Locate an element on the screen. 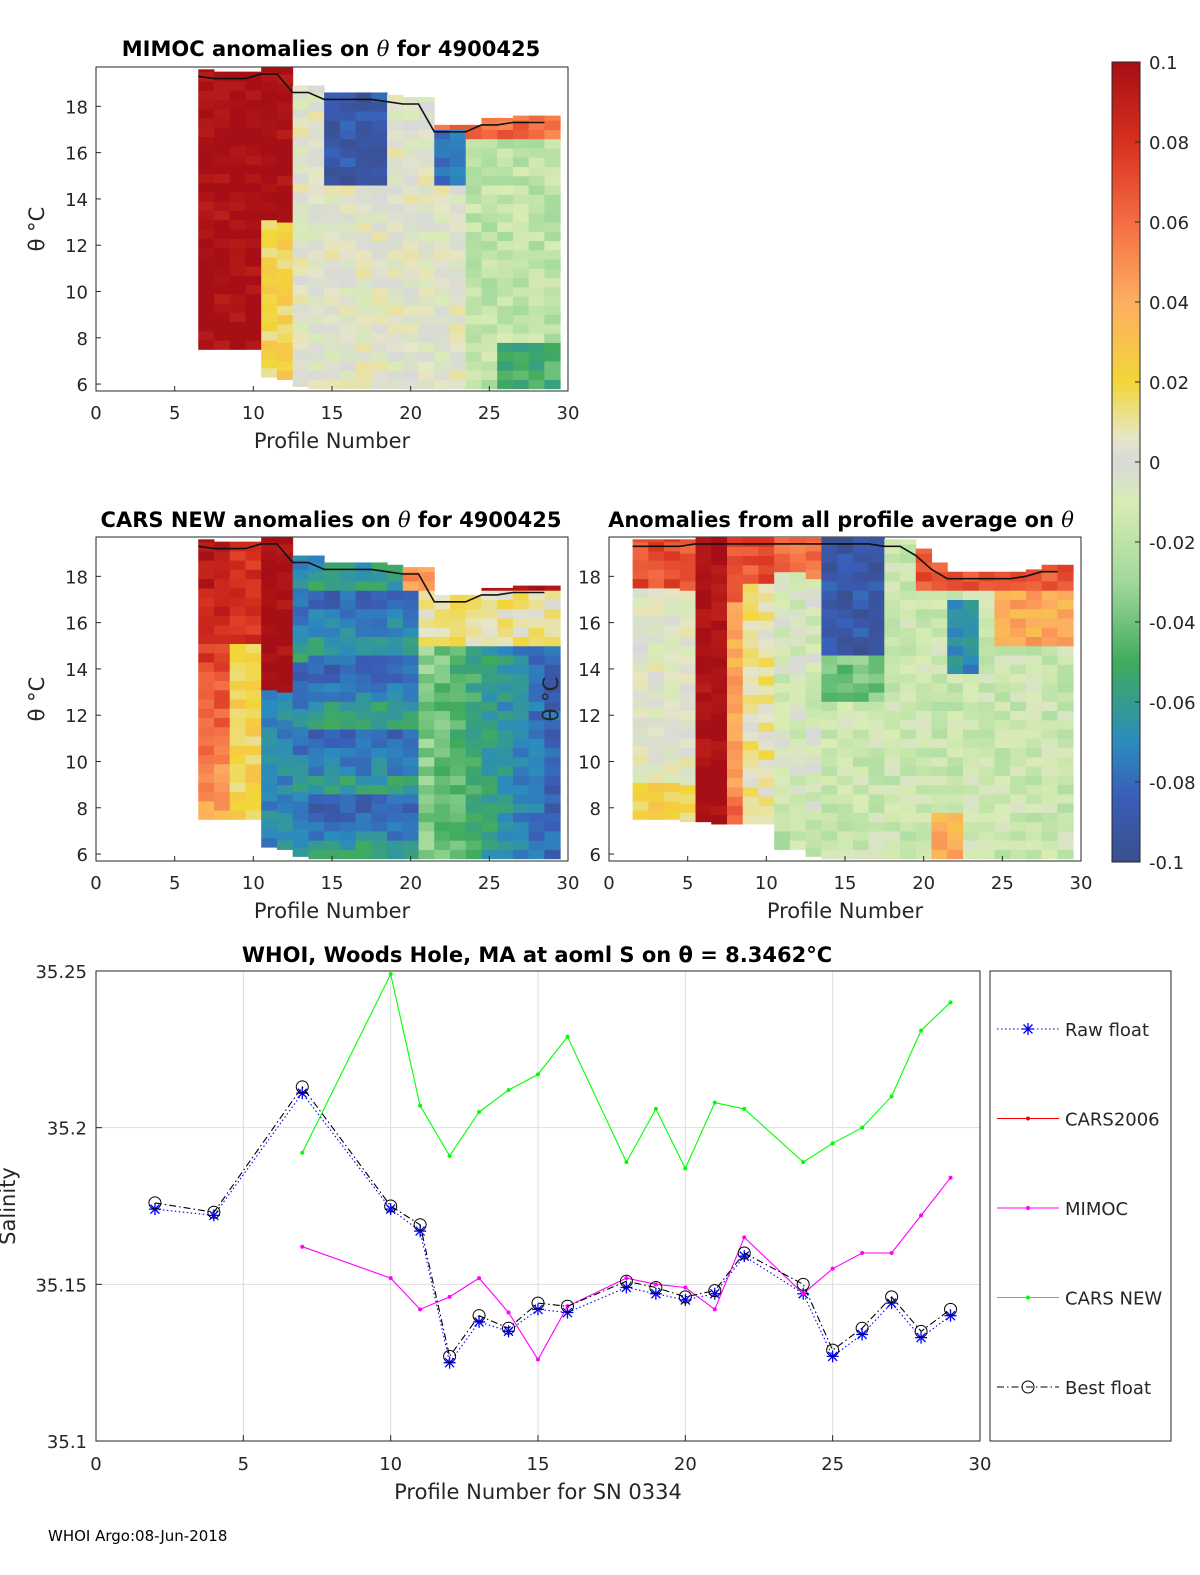  y-tick-label: 6 is located at coordinates (82, 385).